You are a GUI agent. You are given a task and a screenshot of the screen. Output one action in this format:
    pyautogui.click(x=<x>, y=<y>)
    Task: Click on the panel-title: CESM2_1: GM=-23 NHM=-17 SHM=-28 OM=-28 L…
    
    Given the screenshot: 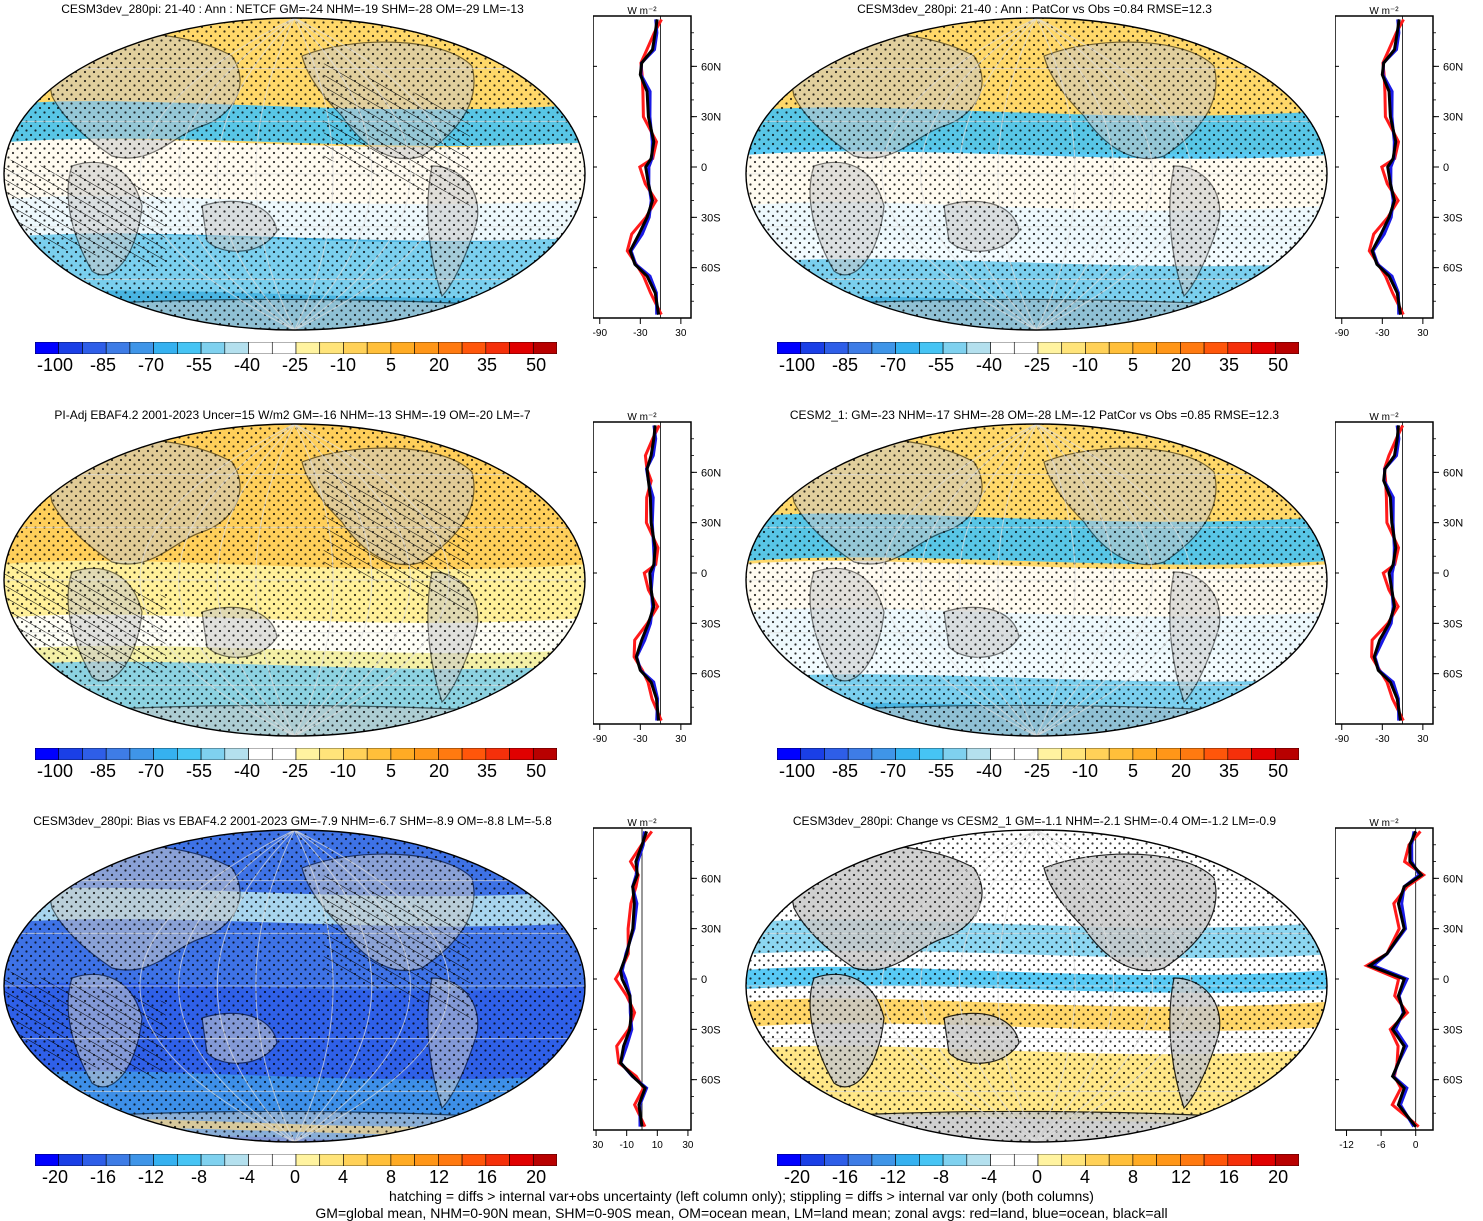 What is the action you would take?
    pyautogui.click(x=1034, y=415)
    